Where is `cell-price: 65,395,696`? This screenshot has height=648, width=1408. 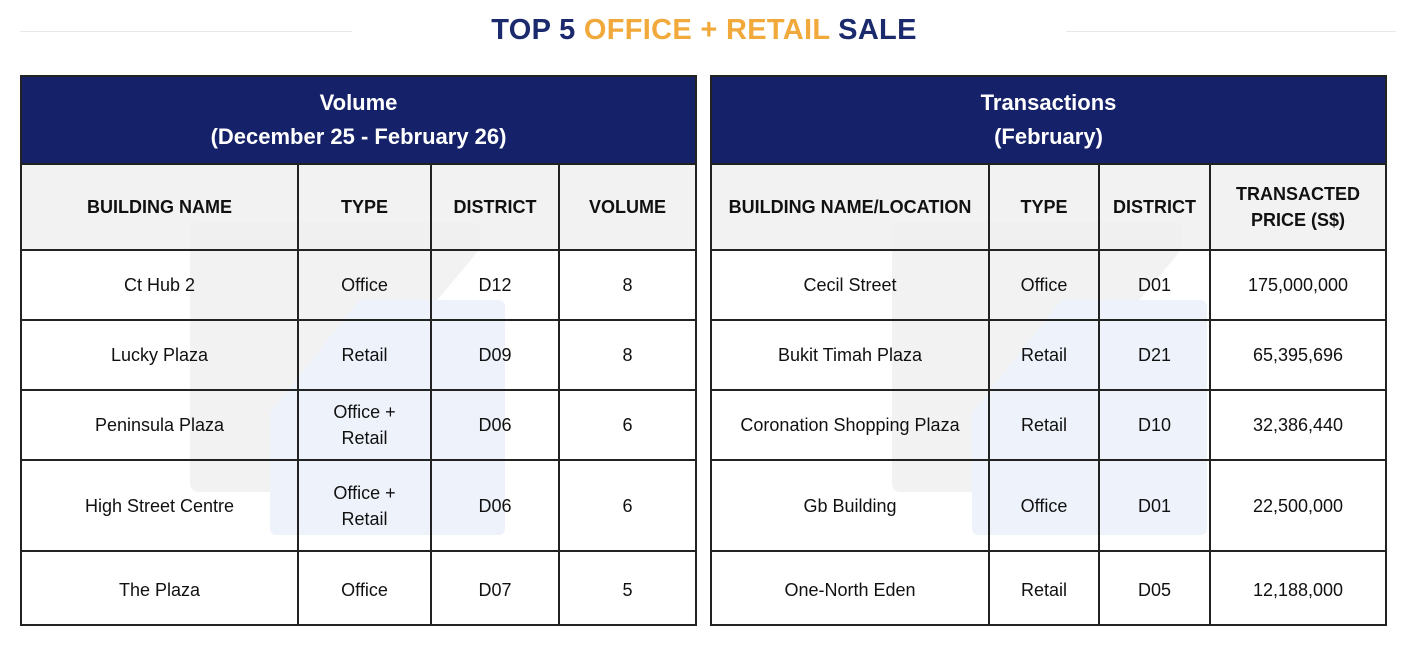 cell-price: 65,395,696 is located at coordinates (1296, 355).